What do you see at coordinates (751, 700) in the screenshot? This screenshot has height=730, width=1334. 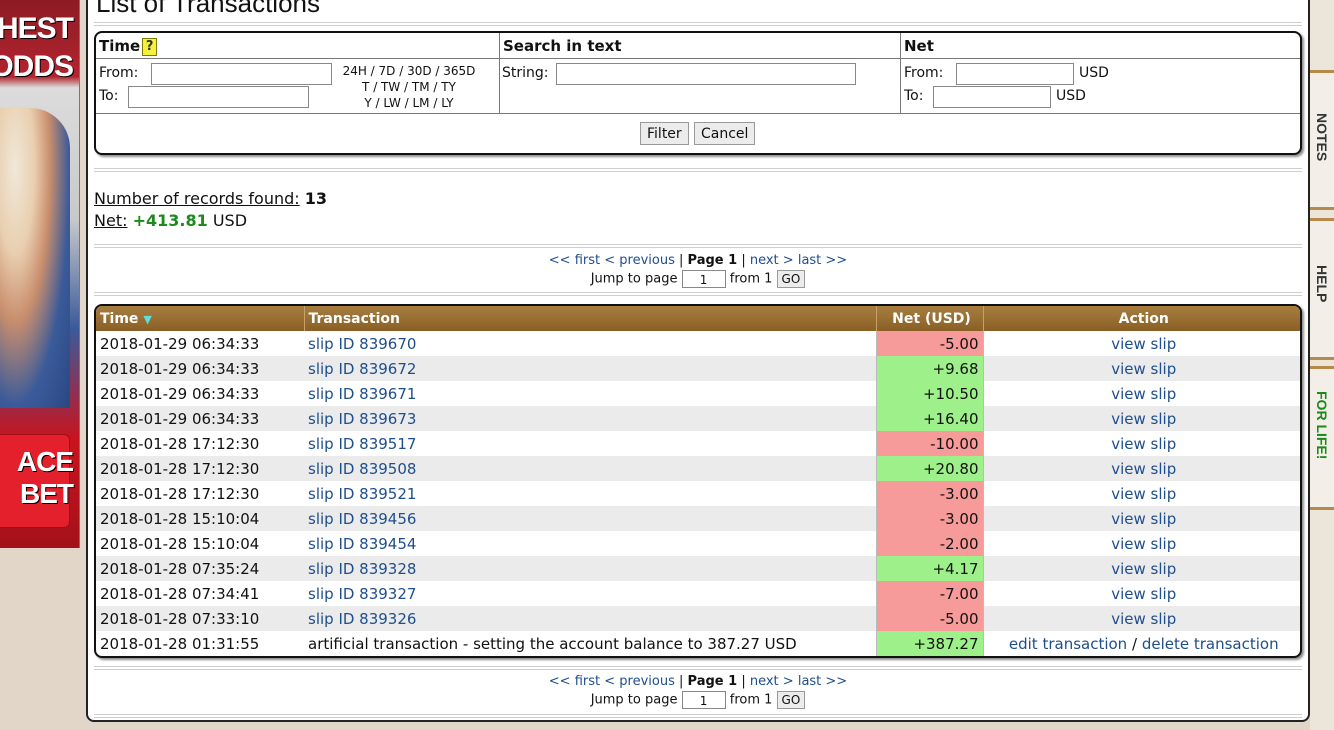 I see `page-total-label: from 1` at bounding box center [751, 700].